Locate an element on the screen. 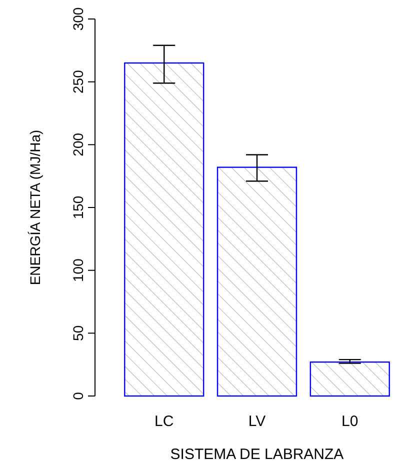 The height and width of the screenshot is (467, 419). x-tick-label: LC is located at coordinates (164, 421).